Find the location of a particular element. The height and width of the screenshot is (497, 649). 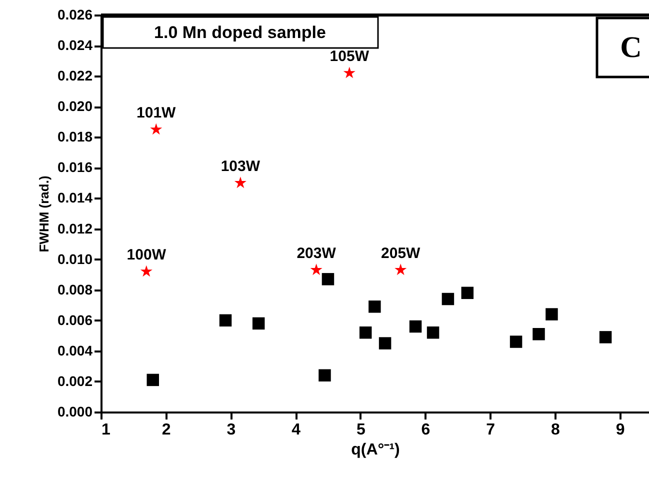

x-tick-label: 7 is located at coordinates (491, 430).